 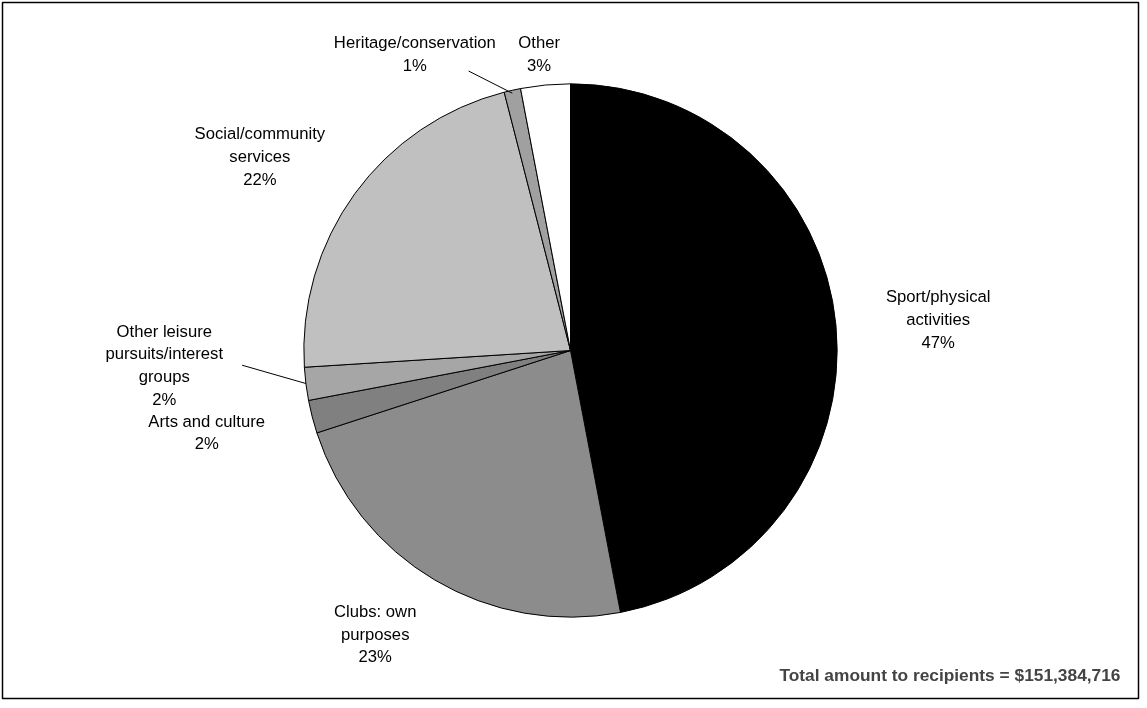 I want to click on text: Total amount to recipients = $151,384,716, so click(x=950, y=674).